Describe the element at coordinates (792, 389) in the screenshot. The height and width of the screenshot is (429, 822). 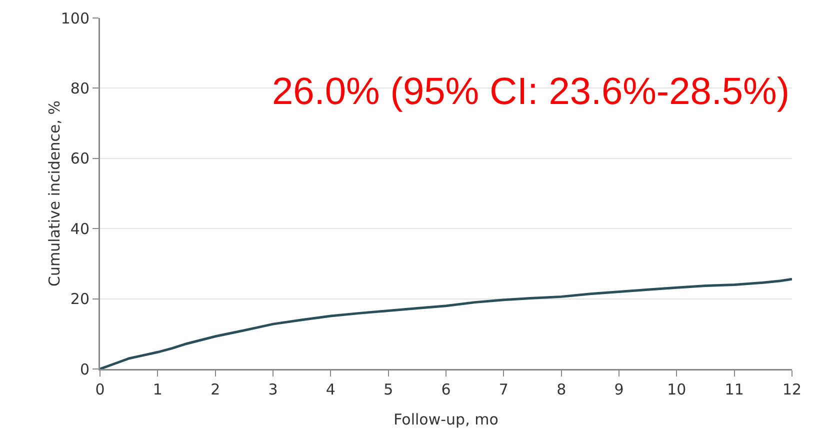
I see `x-tick-label: 12` at that location.